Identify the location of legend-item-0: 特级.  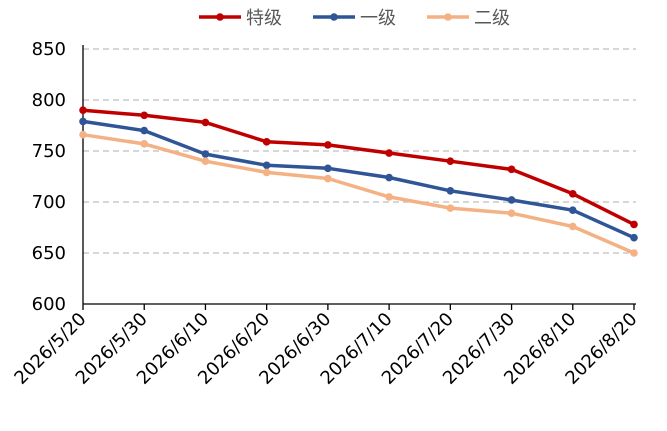
(240, 18).